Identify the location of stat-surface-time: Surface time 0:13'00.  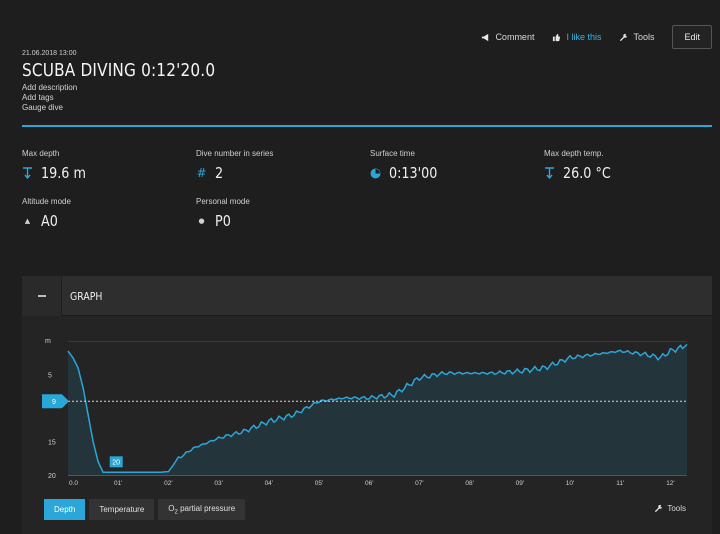
(408, 165).